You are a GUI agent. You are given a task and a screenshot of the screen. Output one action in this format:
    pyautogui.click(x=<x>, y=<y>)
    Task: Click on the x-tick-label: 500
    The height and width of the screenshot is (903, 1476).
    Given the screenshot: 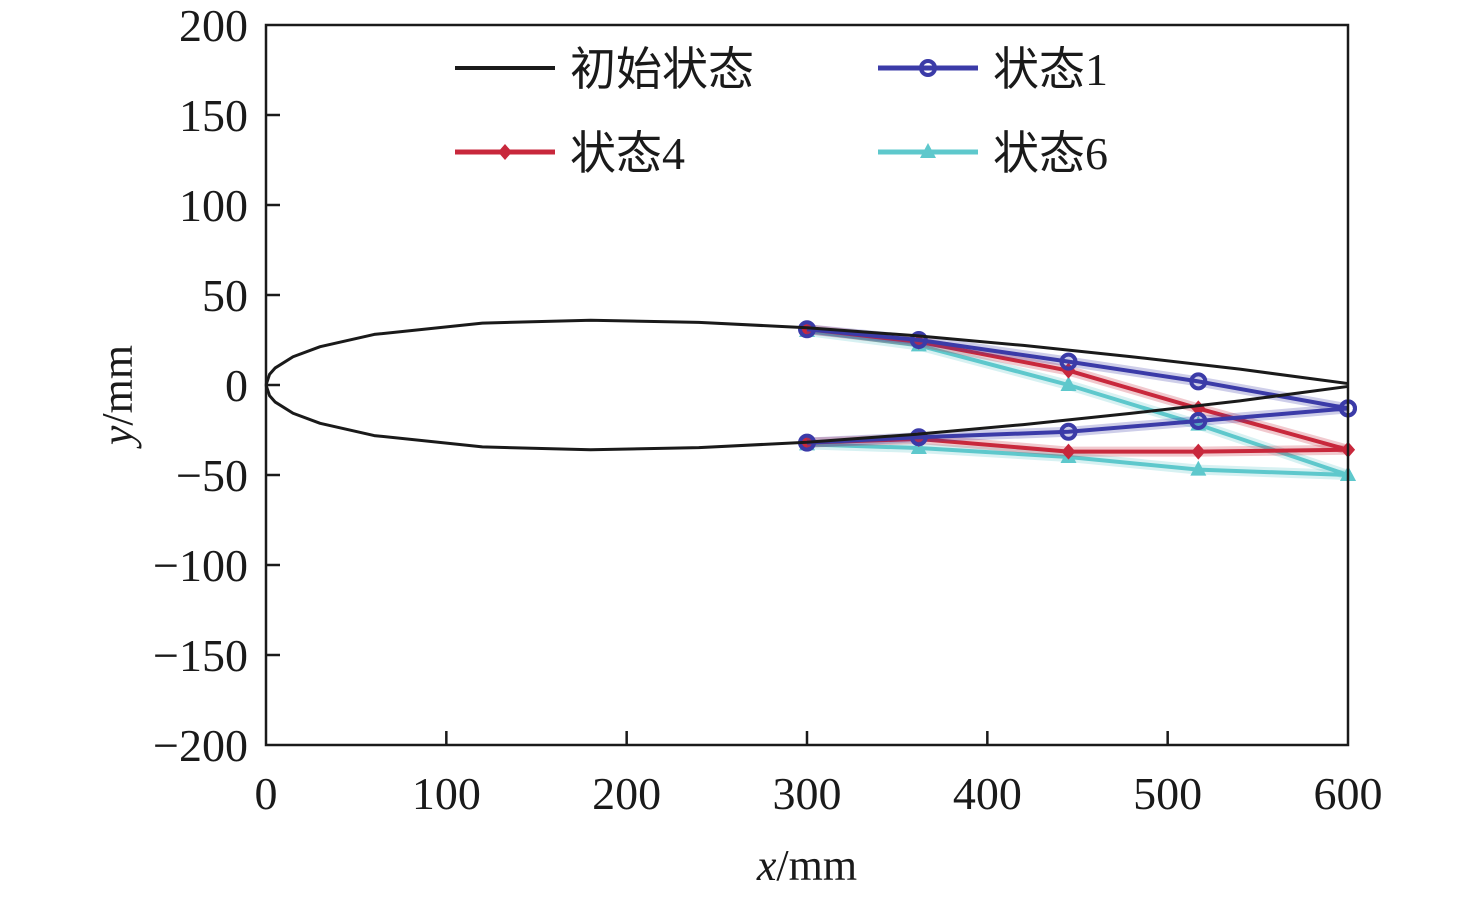 What is the action you would take?
    pyautogui.click(x=1167, y=793)
    